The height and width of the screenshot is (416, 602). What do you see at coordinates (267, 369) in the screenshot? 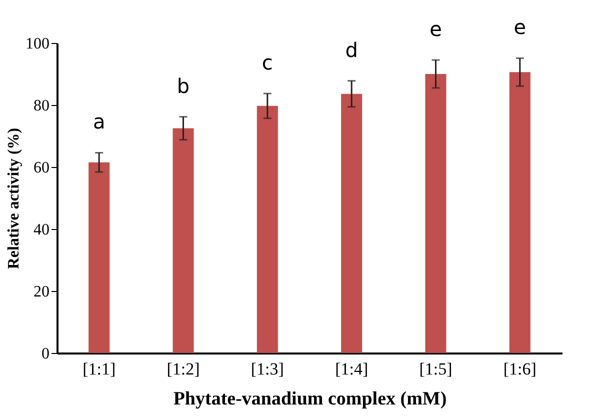
I see `x-tick-label: [1:3]` at bounding box center [267, 369].